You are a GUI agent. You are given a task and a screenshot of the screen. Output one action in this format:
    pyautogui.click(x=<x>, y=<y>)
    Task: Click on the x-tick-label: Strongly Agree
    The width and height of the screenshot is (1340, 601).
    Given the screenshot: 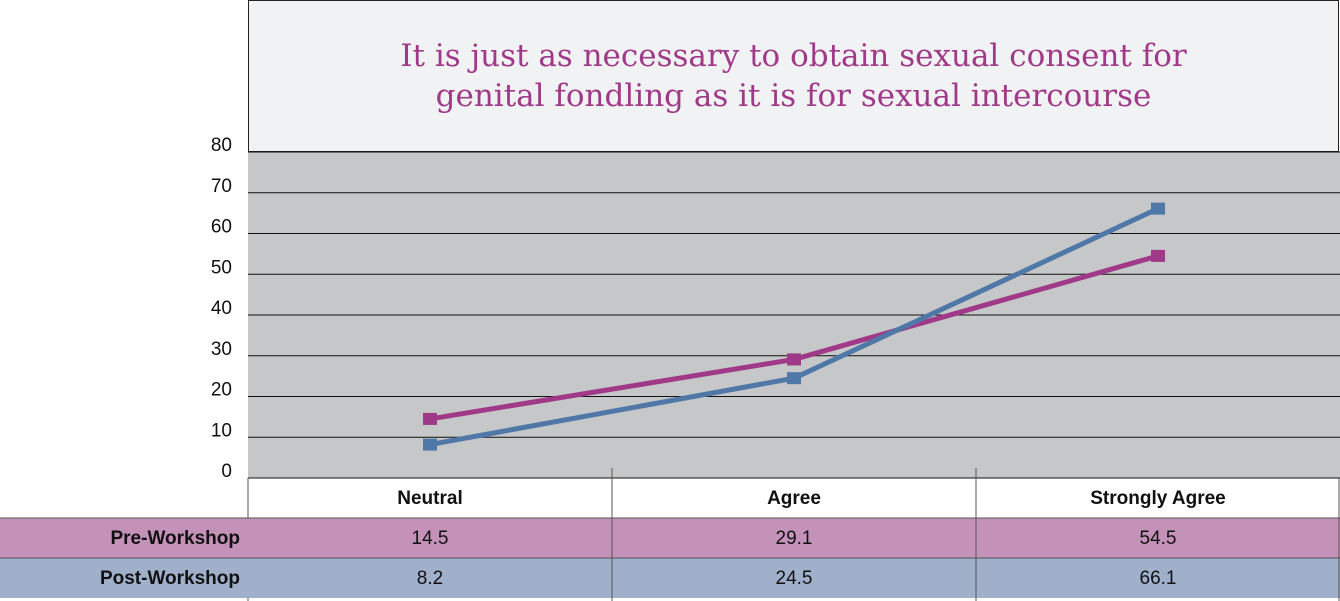 What is the action you would take?
    pyautogui.click(x=1158, y=498)
    